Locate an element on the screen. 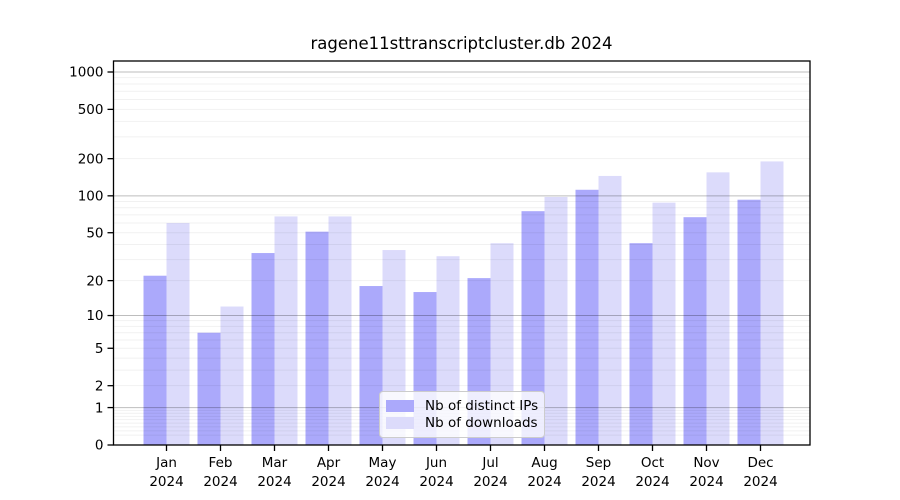 Image resolution: width=900 pixels, height=500 pixels. legend-swatch-distinct-ips-icon is located at coordinates (400, 406).